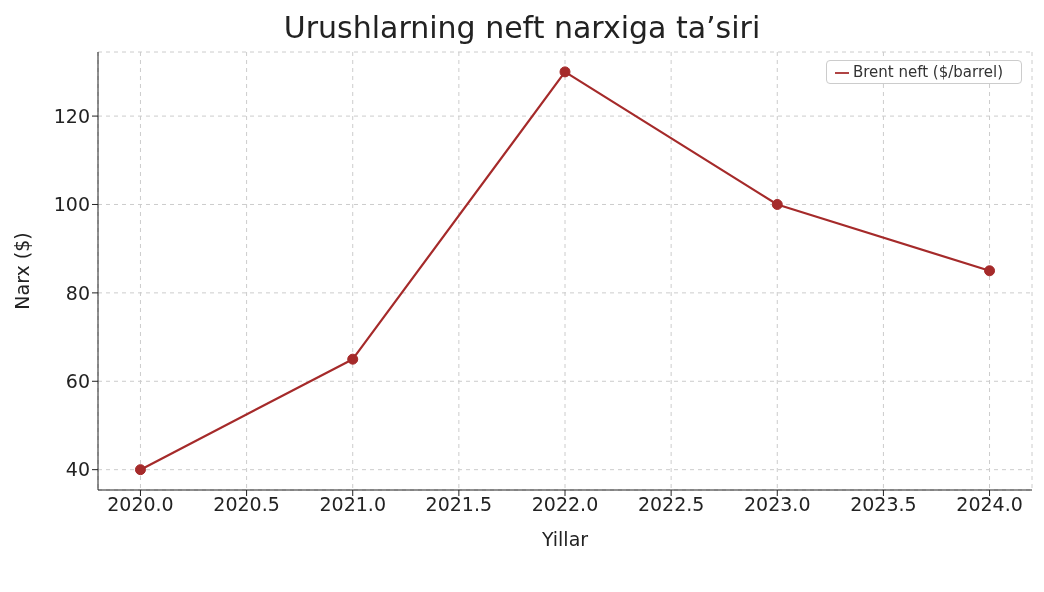  What do you see at coordinates (927, 72) in the screenshot?
I see `legend-label: Brent neft ($/barrel)` at bounding box center [927, 72].